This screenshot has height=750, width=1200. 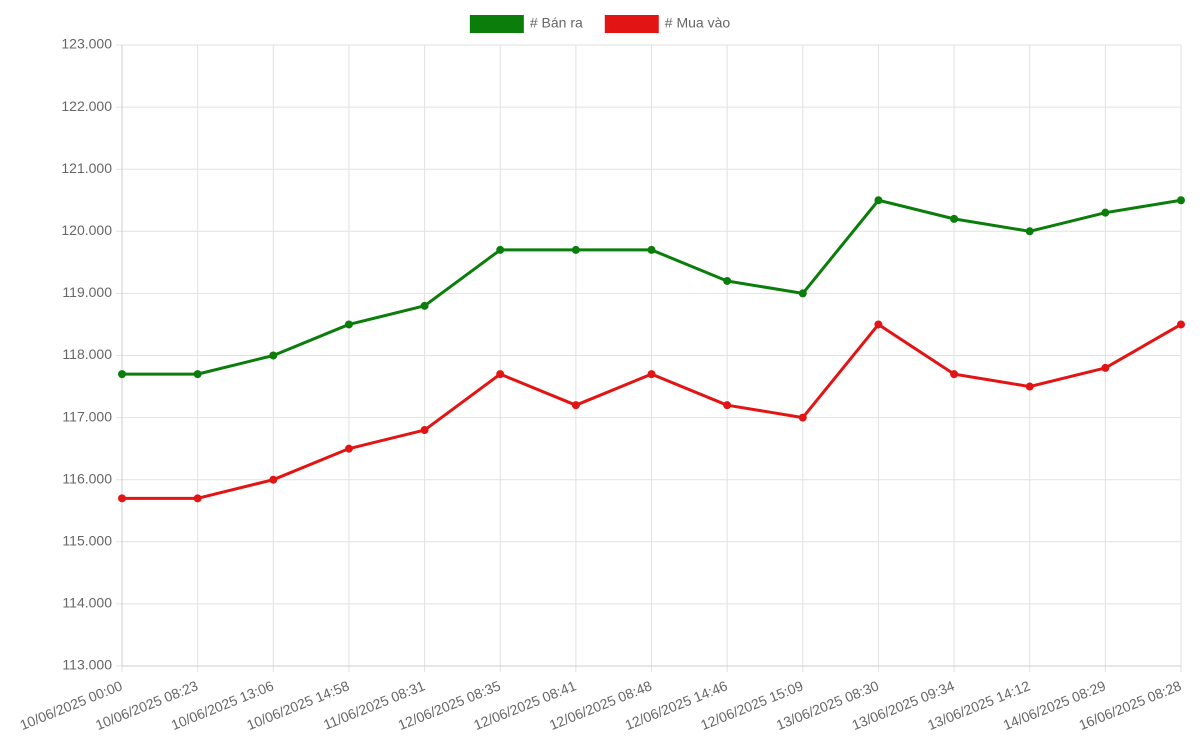 I want to click on y-tick-label: 119.000, so click(x=87, y=292).